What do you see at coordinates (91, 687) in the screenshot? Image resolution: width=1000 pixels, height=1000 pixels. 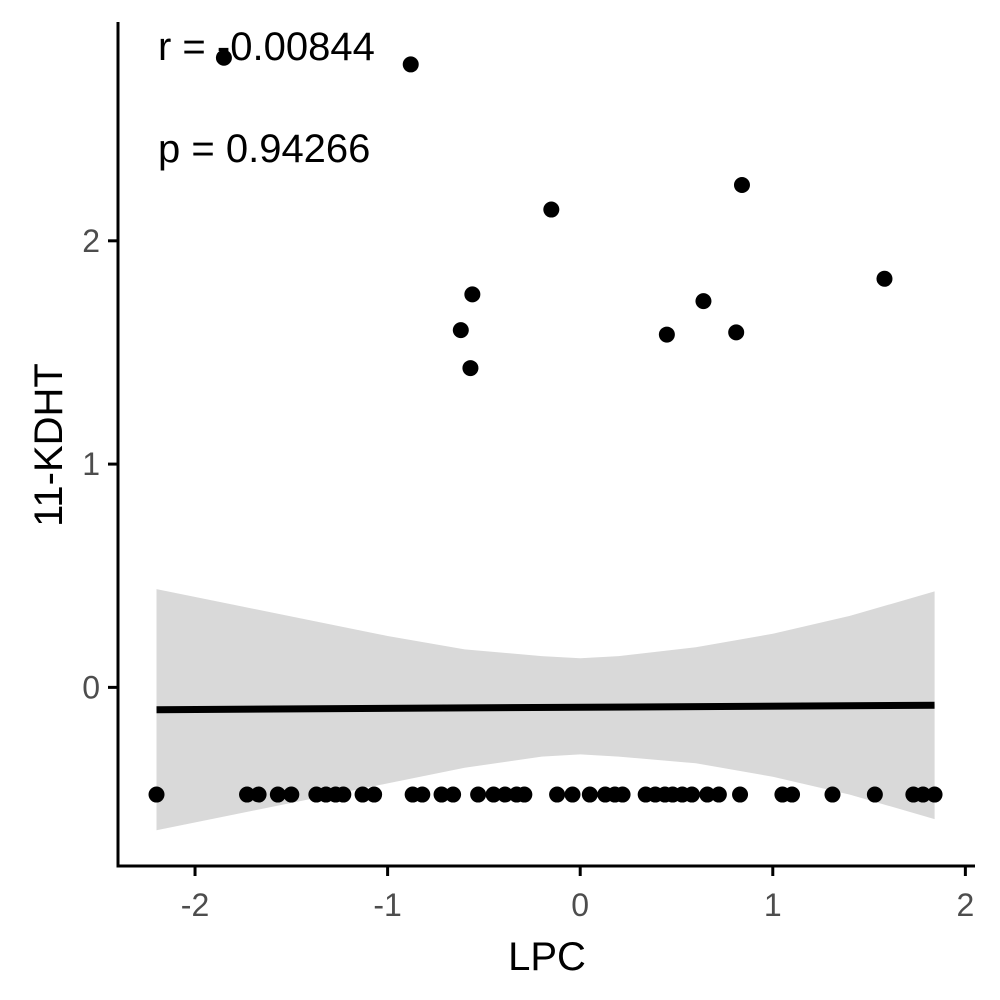 I see `y-tick-label: 0` at bounding box center [91, 687].